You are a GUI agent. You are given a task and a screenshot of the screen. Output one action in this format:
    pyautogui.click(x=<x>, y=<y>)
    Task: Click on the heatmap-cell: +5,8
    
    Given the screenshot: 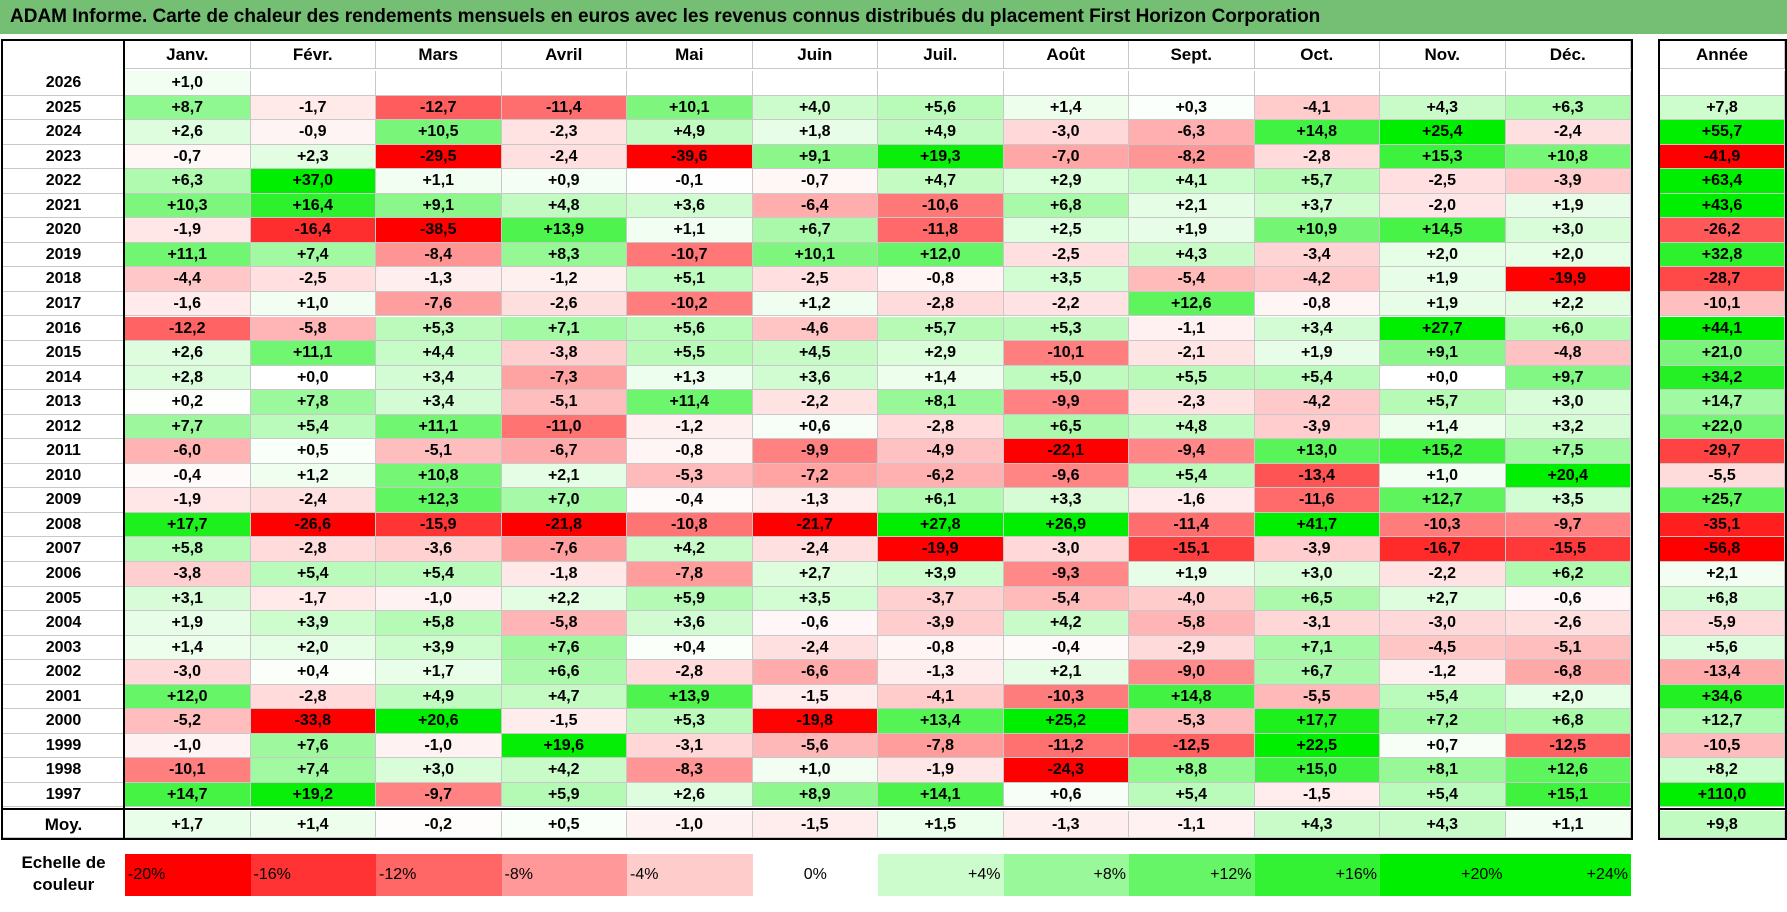 What is the action you would take?
    pyautogui.click(x=439, y=623)
    